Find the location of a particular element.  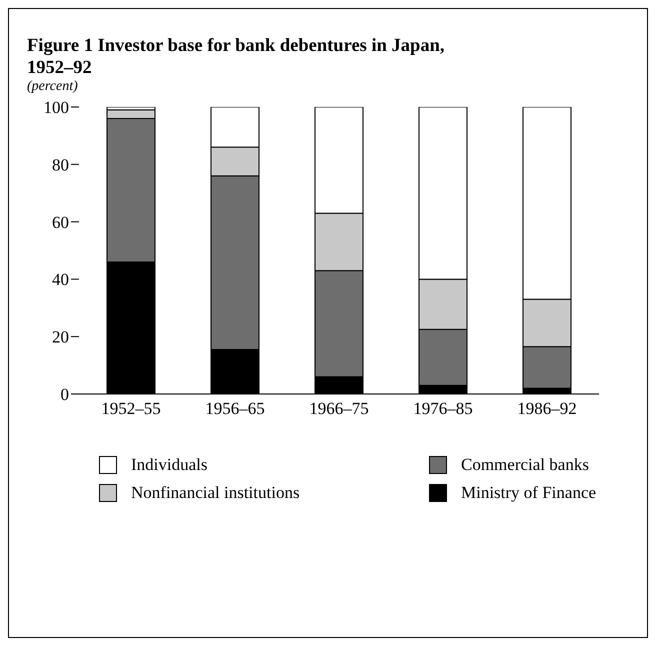

x-tick-label: 1952–55 is located at coordinates (131, 408).